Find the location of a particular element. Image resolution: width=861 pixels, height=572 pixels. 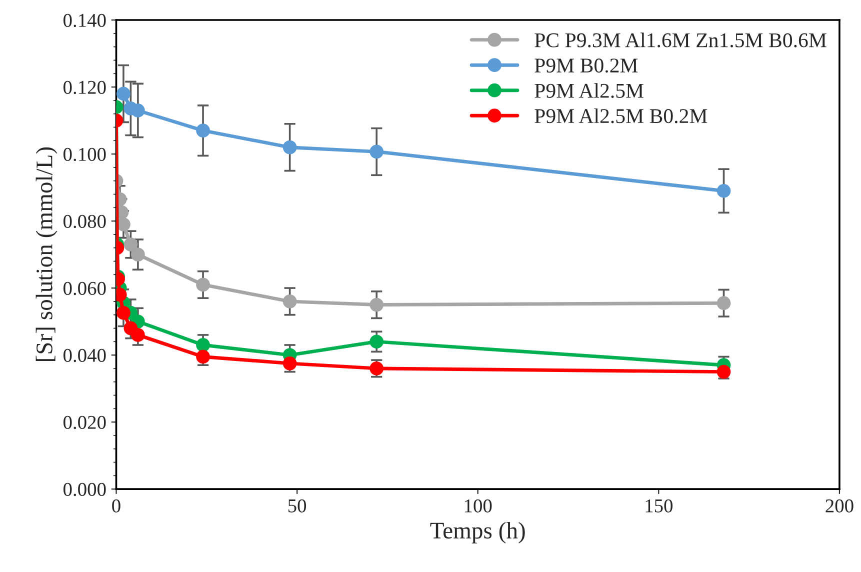

x-tick-label: 200 is located at coordinates (840, 505).